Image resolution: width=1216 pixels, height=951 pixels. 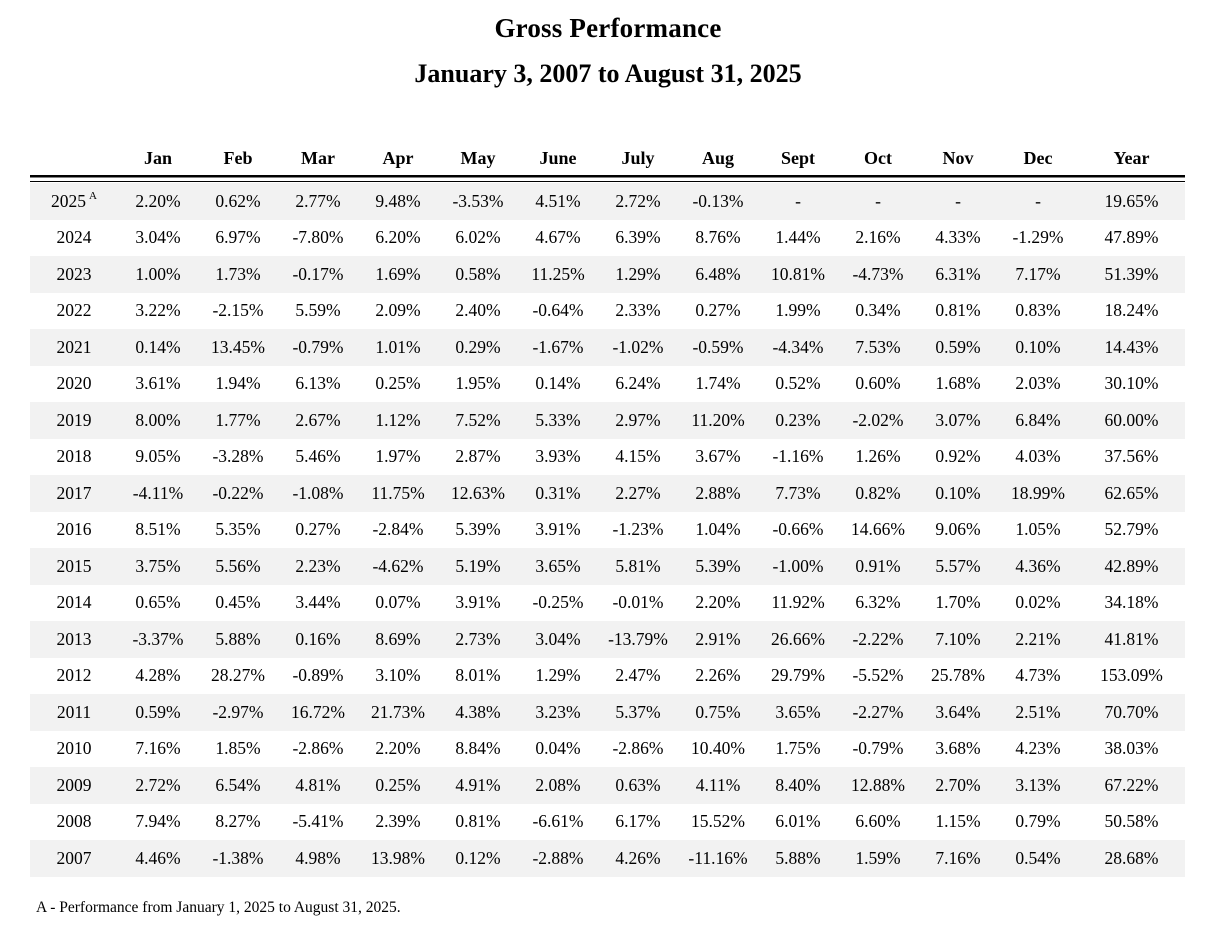 I want to click on value-cell: 0.91%, so click(x=878, y=565).